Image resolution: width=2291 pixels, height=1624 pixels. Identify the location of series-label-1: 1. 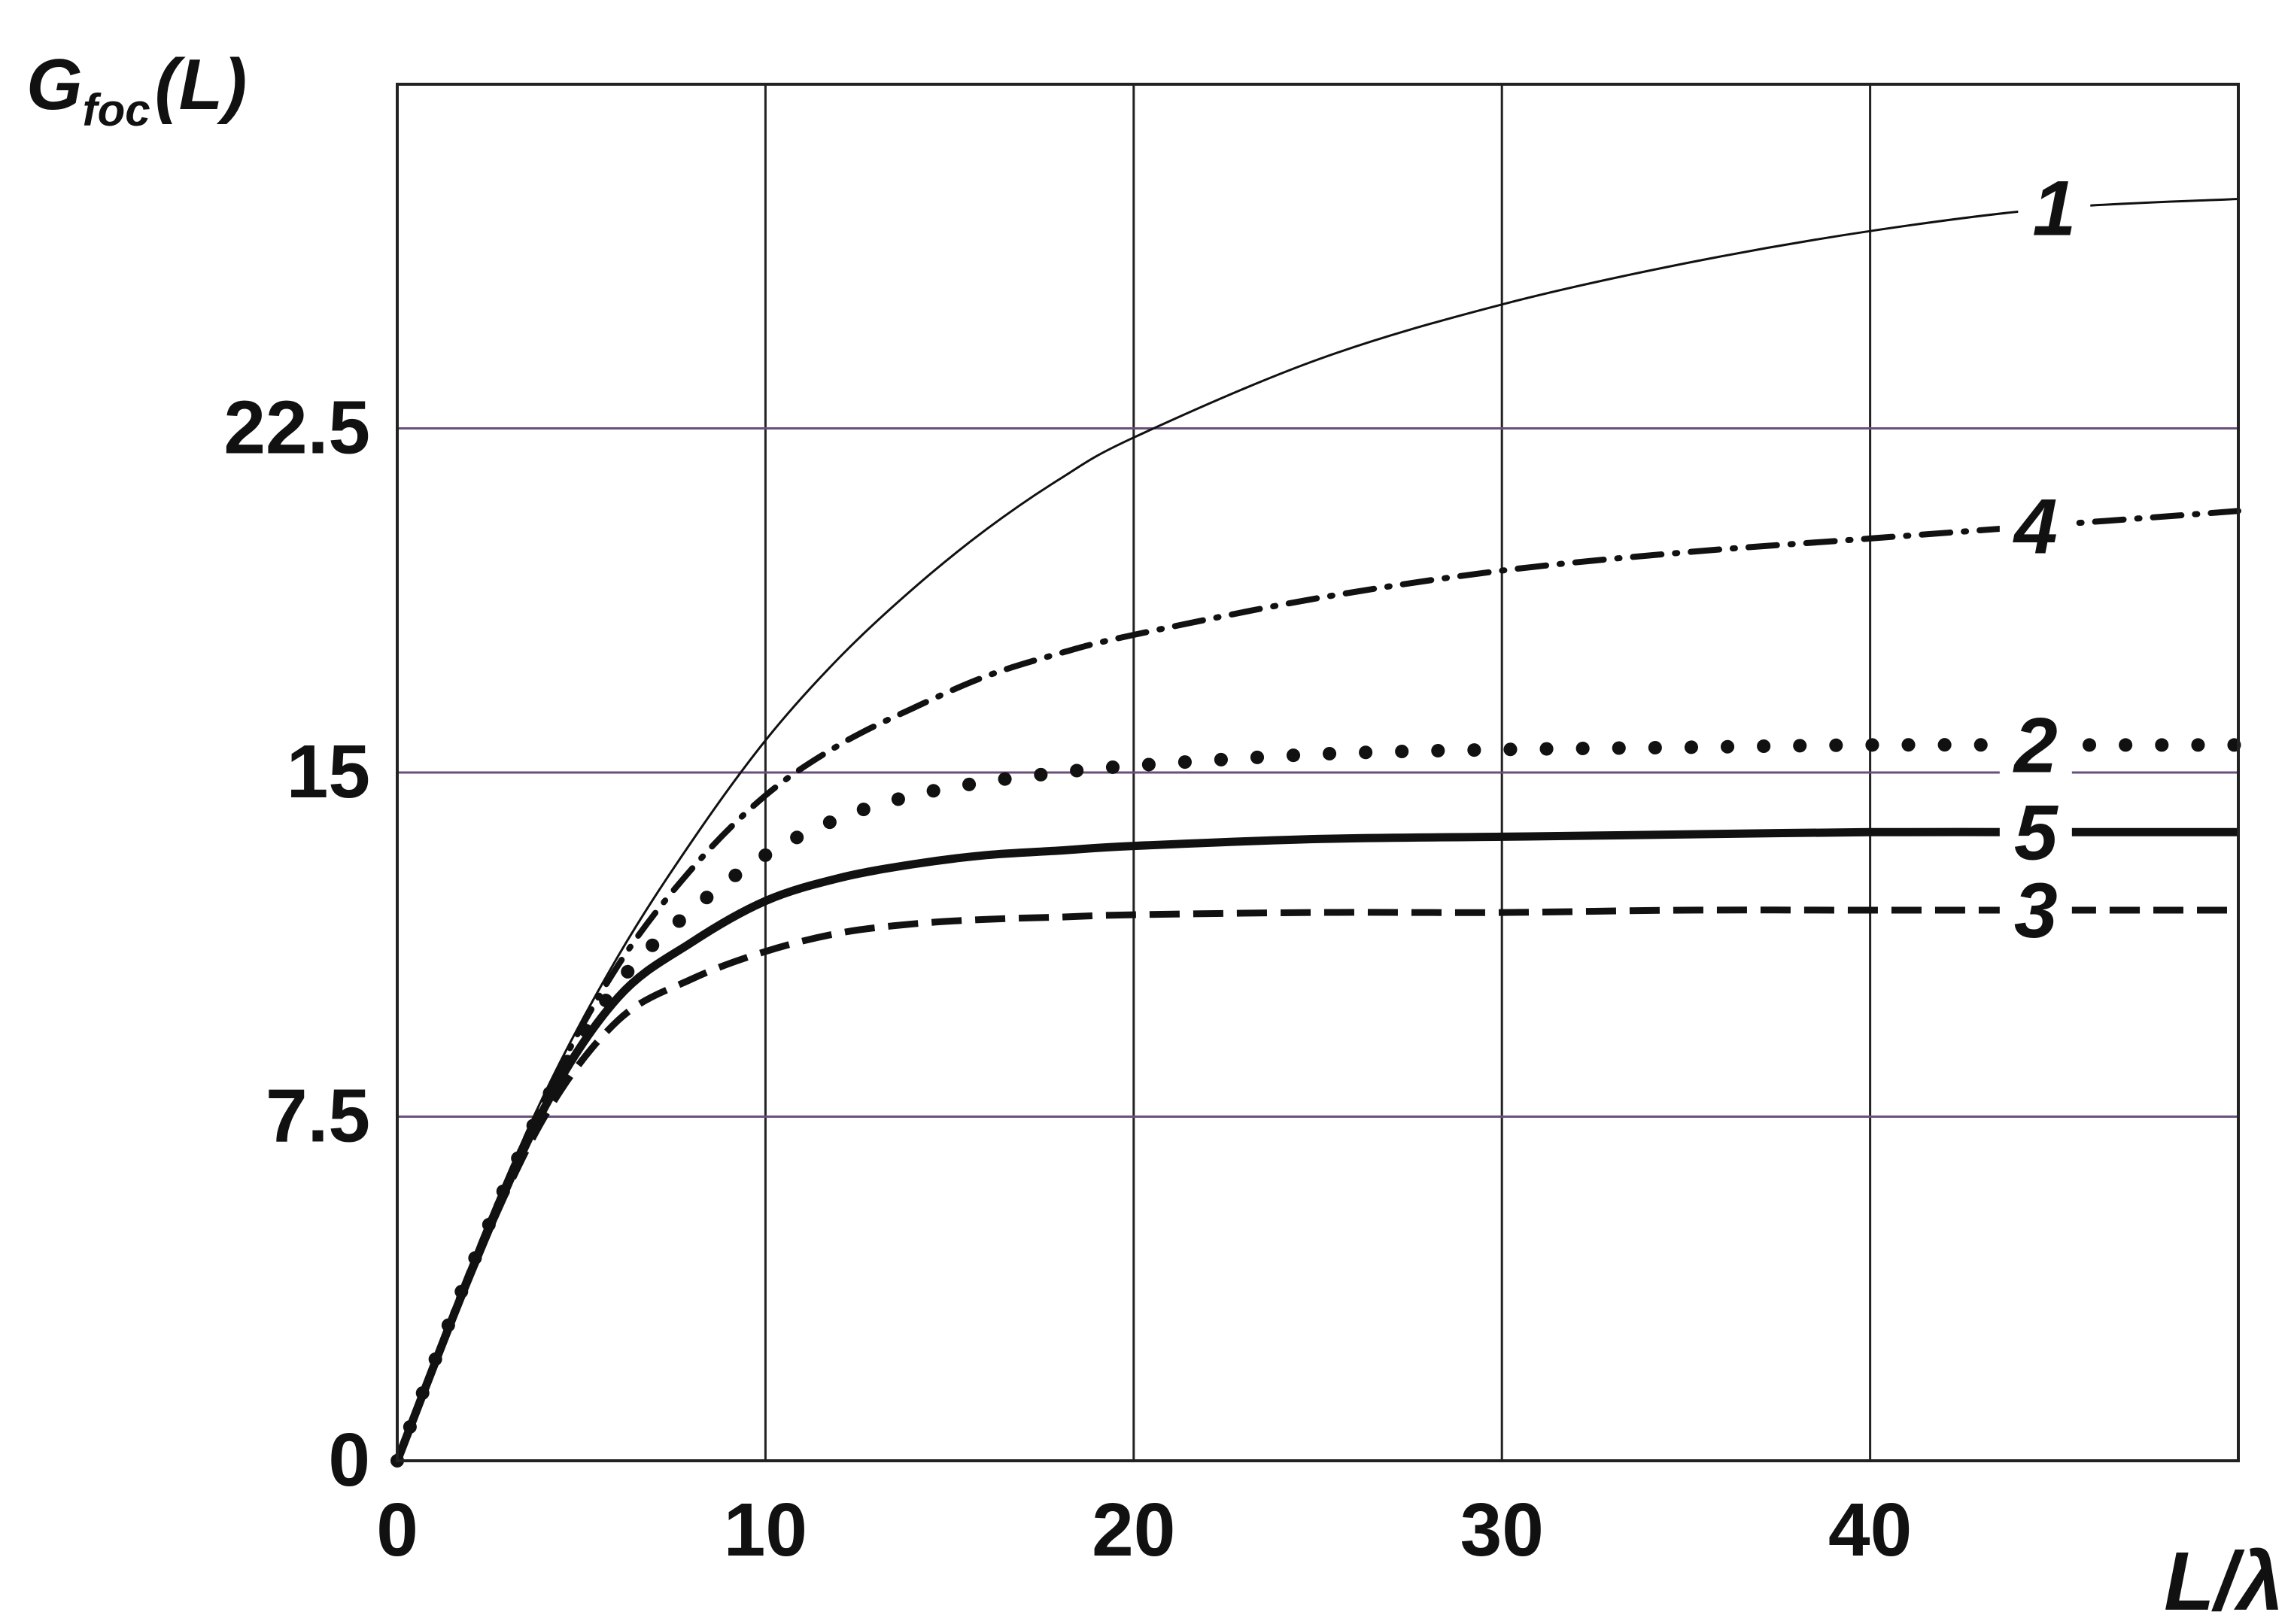
(2054, 209).